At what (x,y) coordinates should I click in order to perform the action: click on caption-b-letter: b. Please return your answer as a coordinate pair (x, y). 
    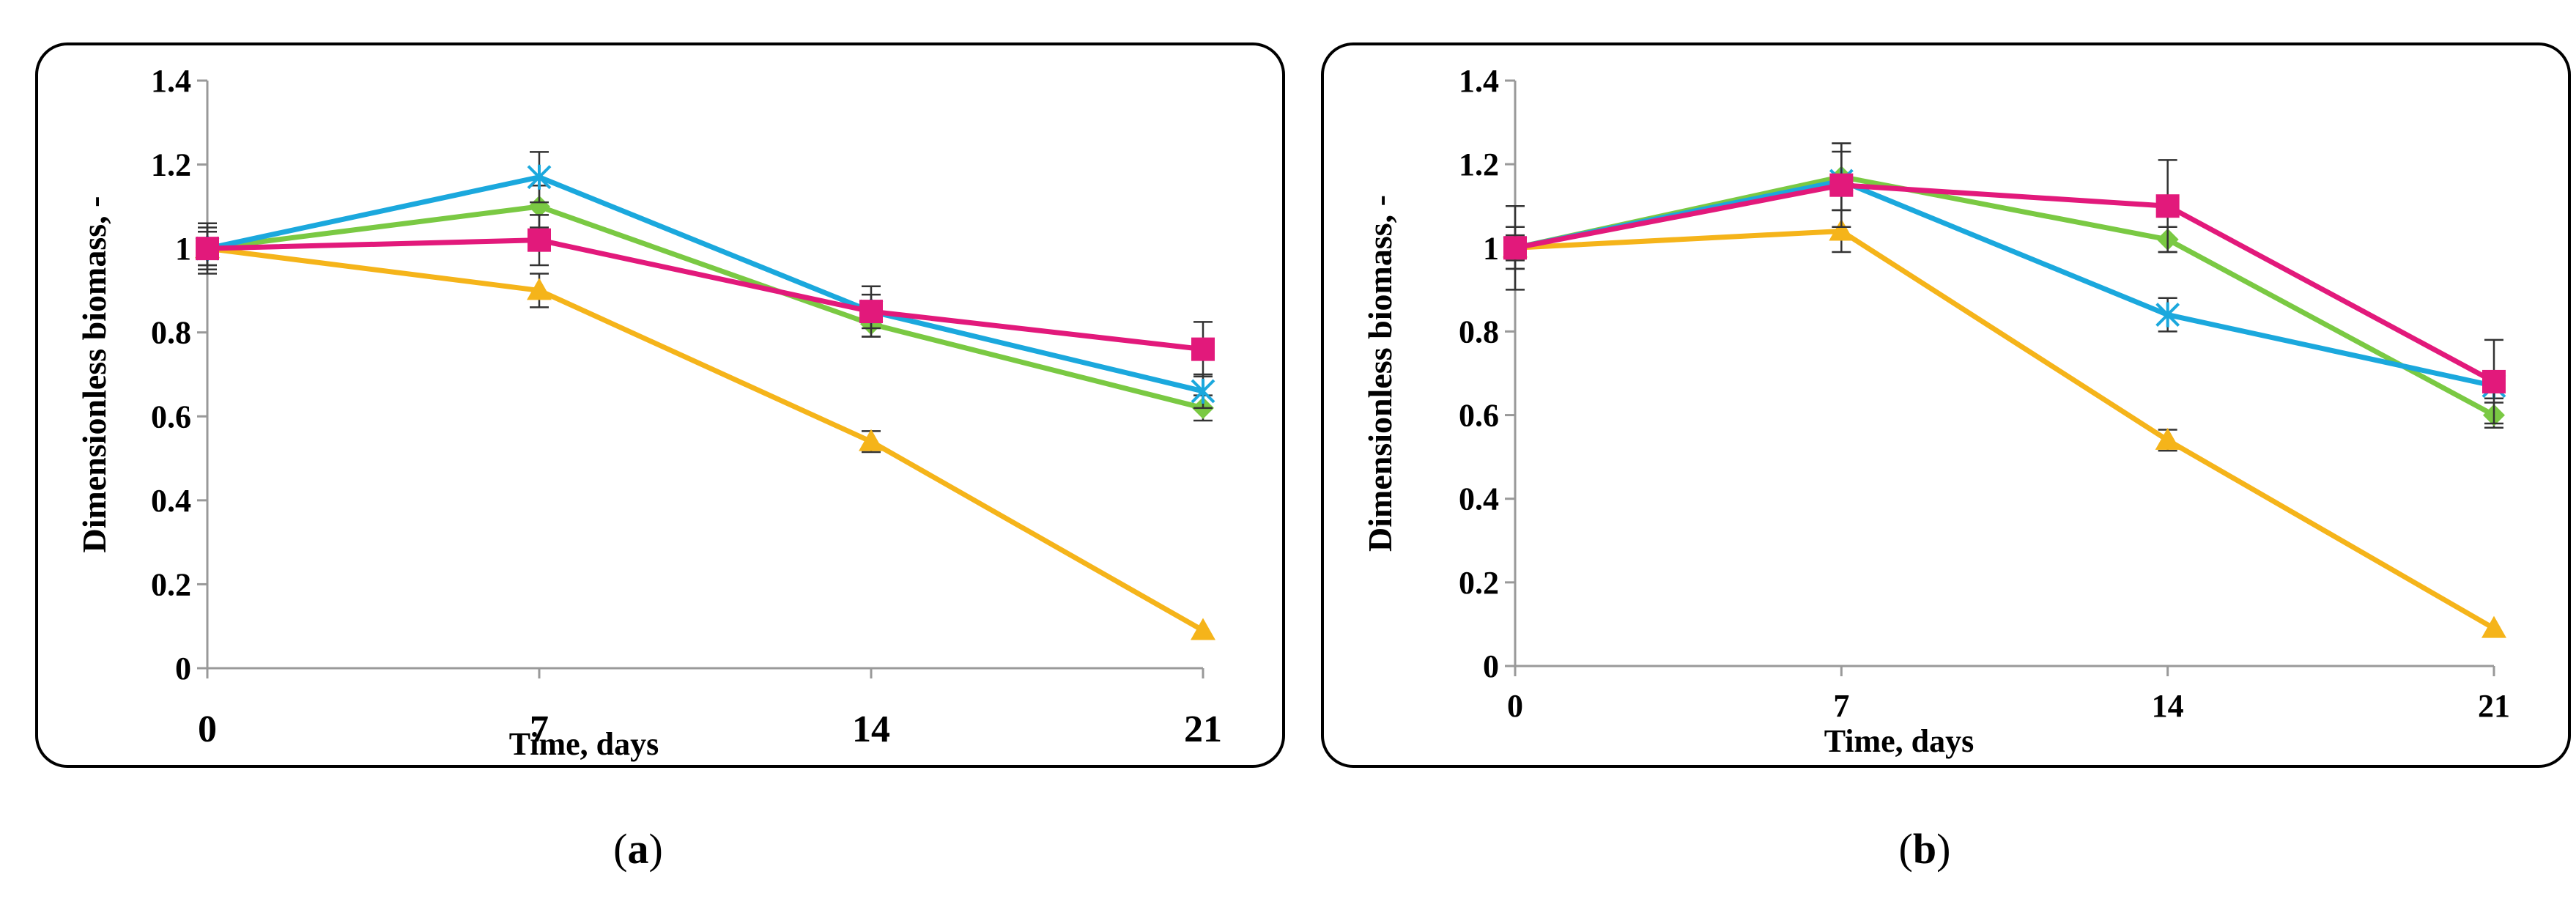
    Looking at the image, I should click on (1924, 849).